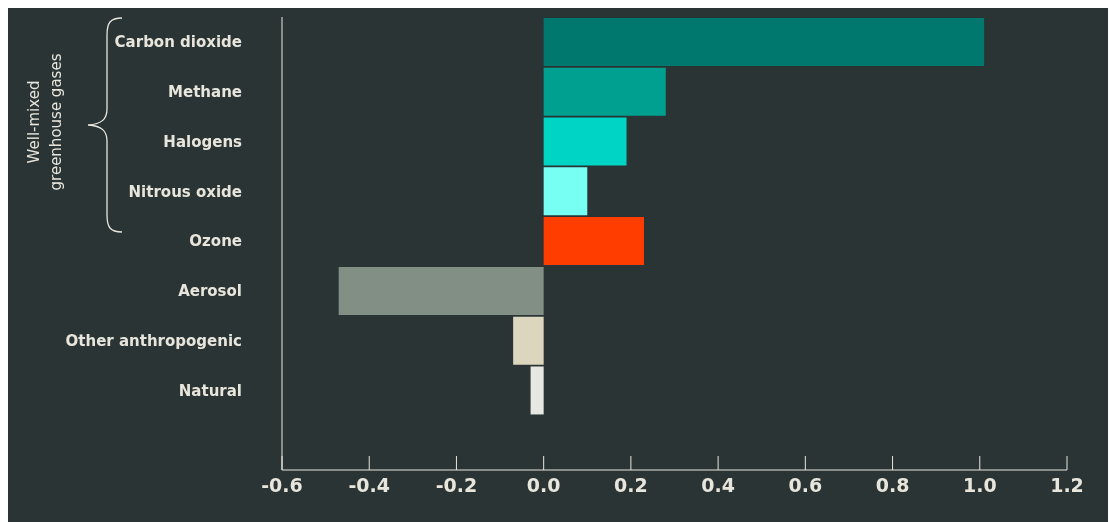 This screenshot has width=1109, height=522. I want to click on x-tick-label: -0.2, so click(456, 485).